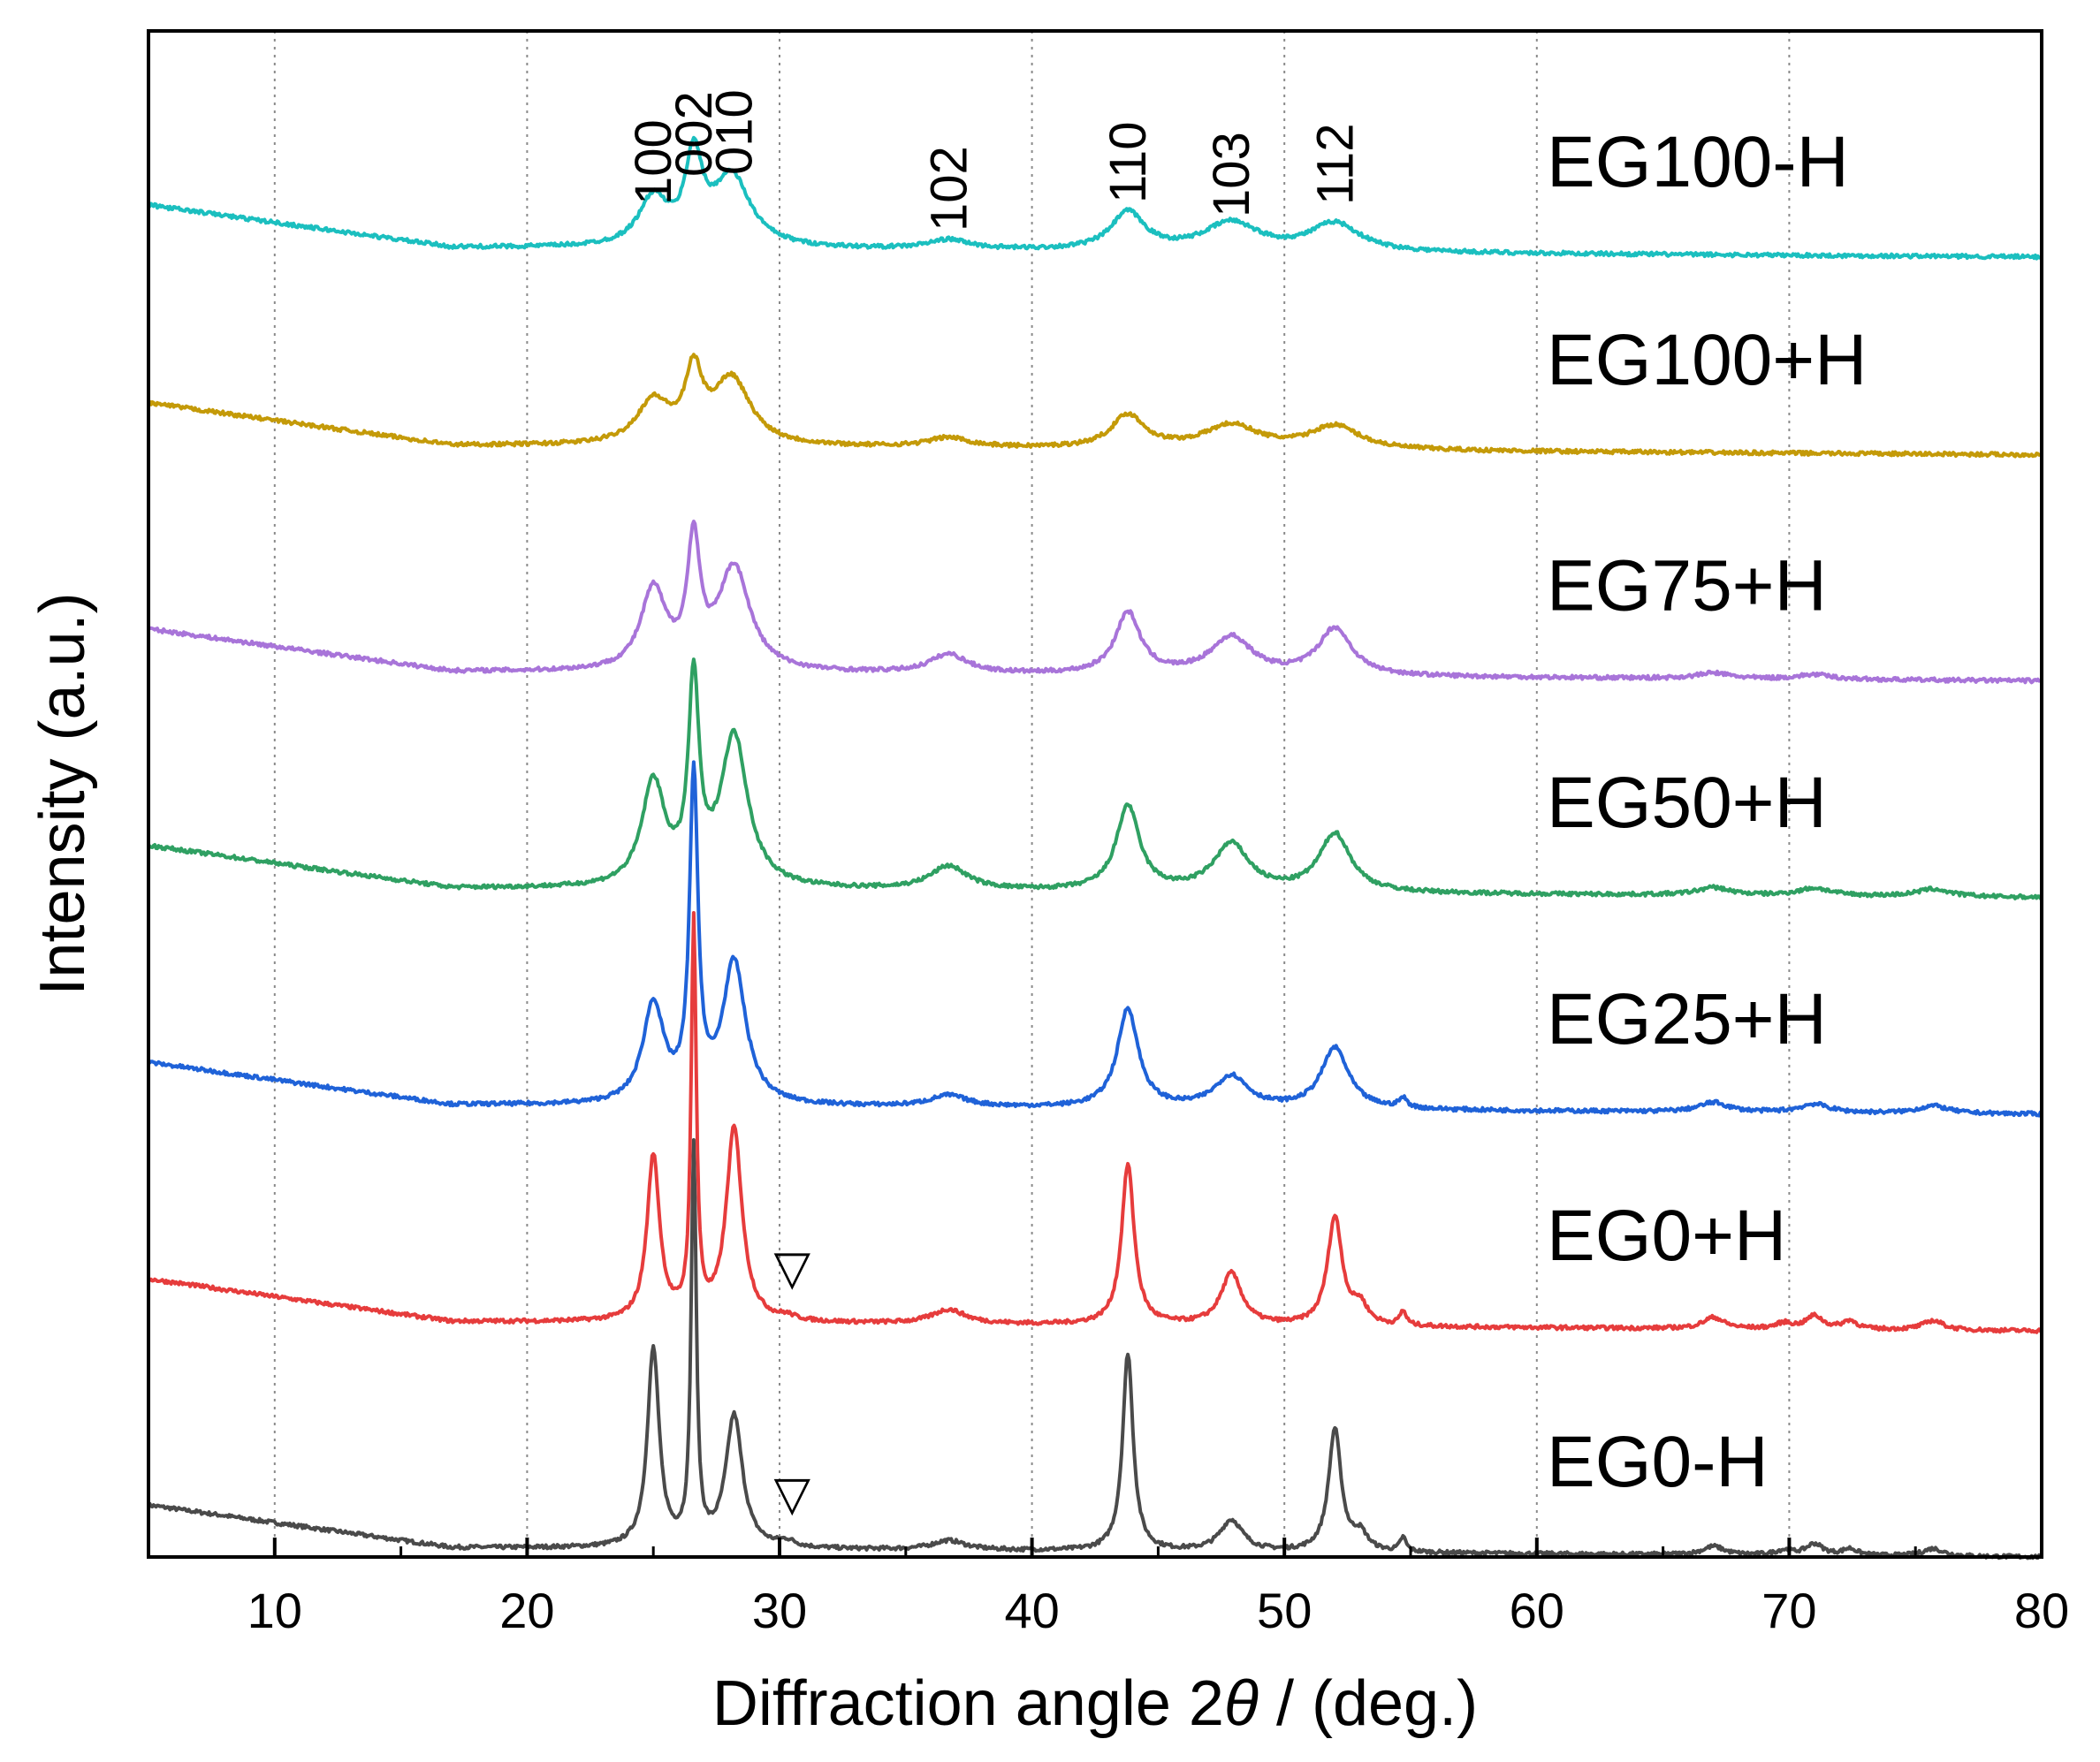 This screenshot has height=1762, width=2100. Describe the element at coordinates (1687, 1019) in the screenshot. I see `sample-label: EG25+H` at that location.